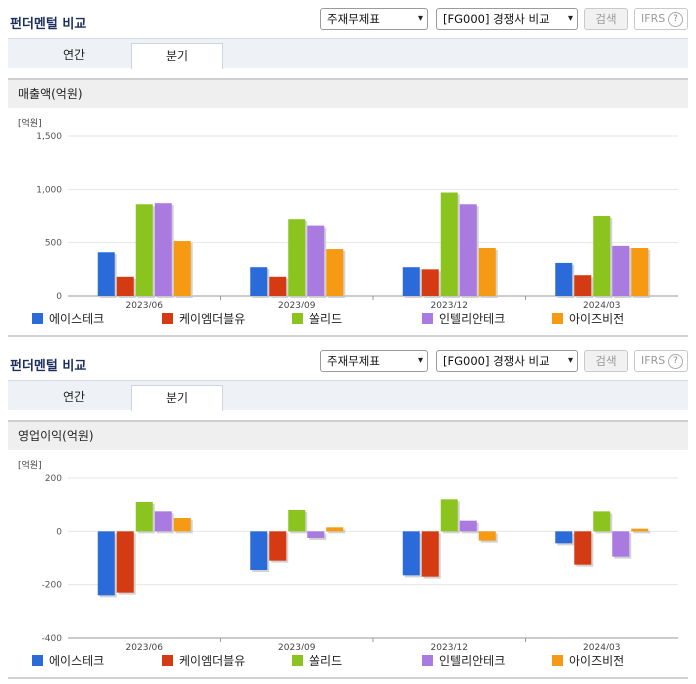  I want to click on section-title: 영업이익(억원), so click(348, 435).